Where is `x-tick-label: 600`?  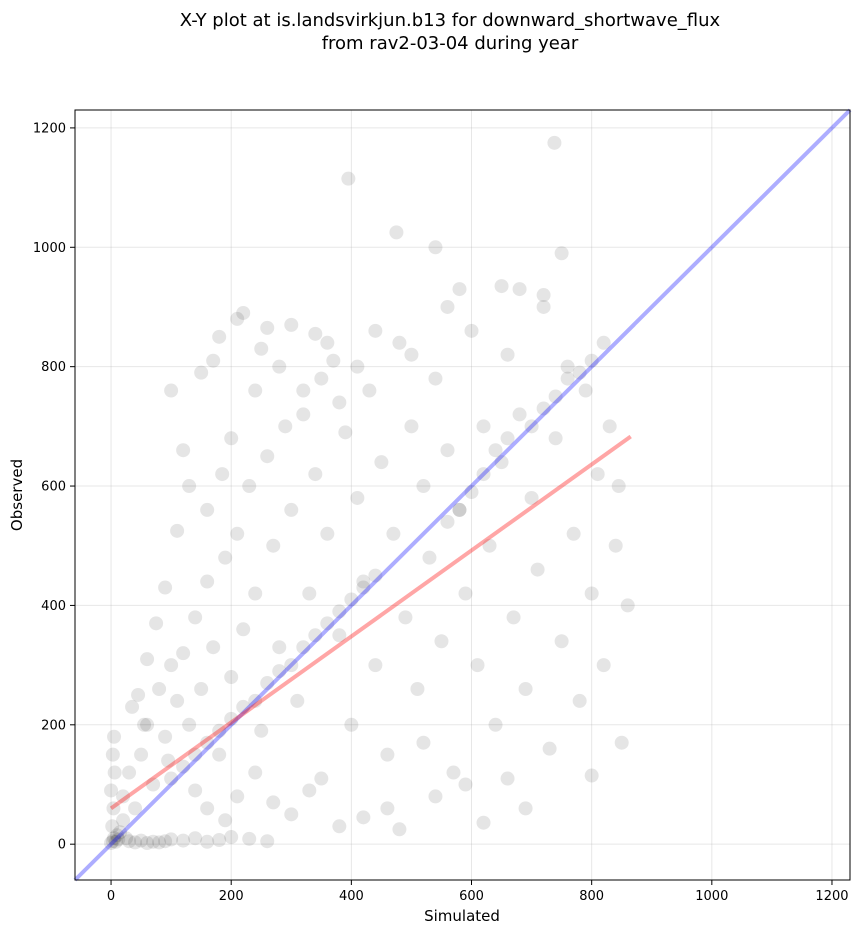 x-tick-label: 600 is located at coordinates (471, 896).